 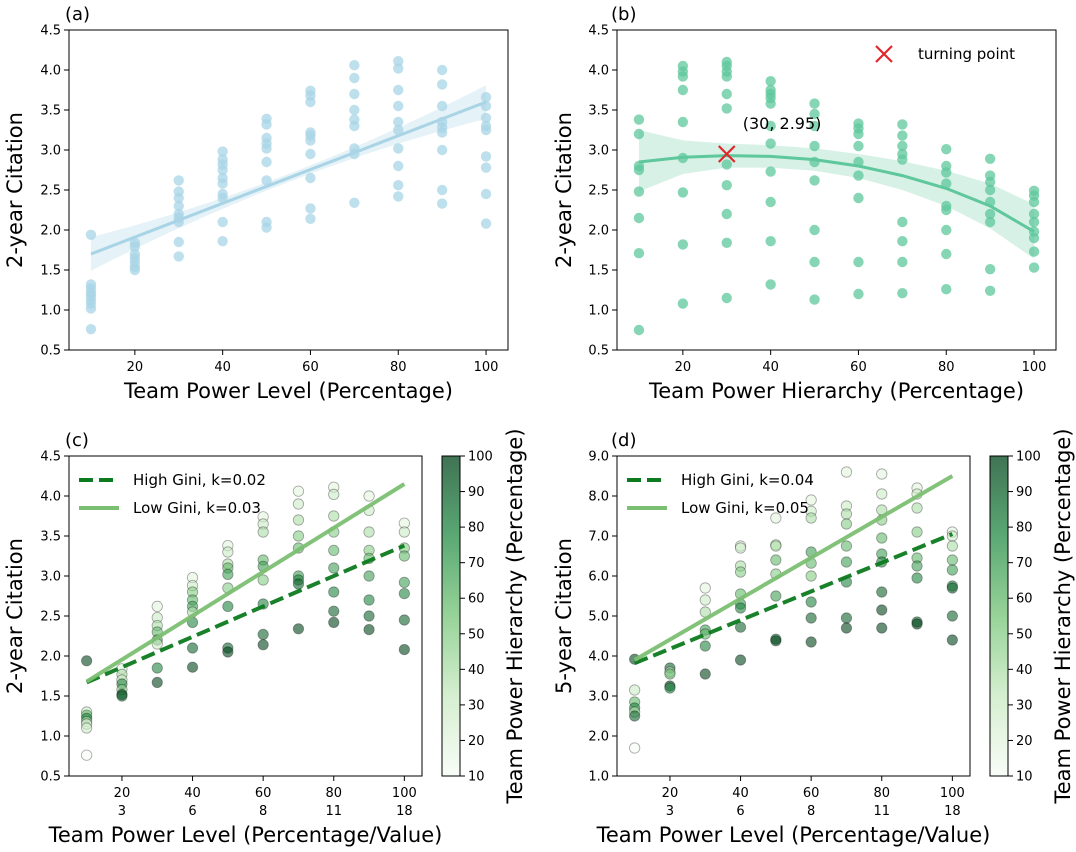 I want to click on x-tick-label: 100, so click(x=1034, y=367).